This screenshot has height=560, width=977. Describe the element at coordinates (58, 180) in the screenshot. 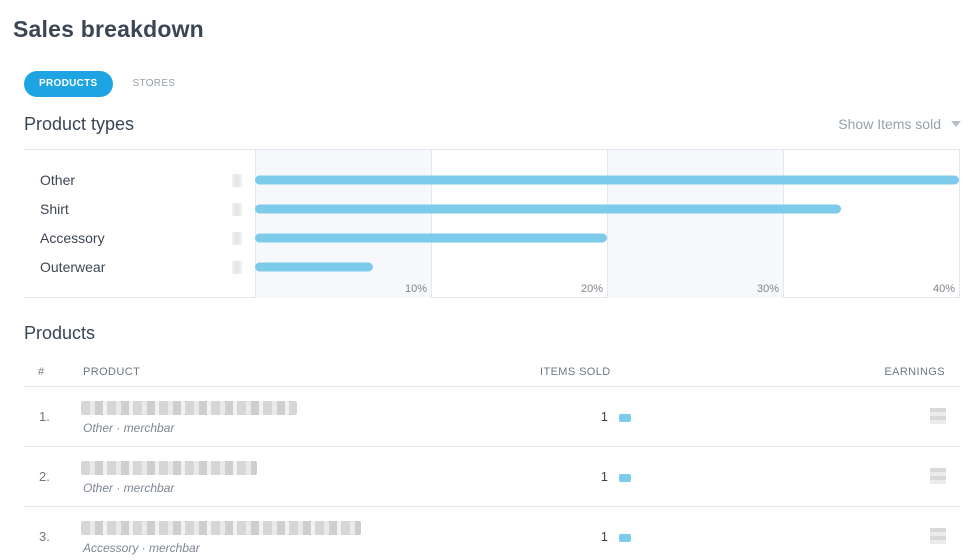

I see `chart-category-label: Other` at that location.